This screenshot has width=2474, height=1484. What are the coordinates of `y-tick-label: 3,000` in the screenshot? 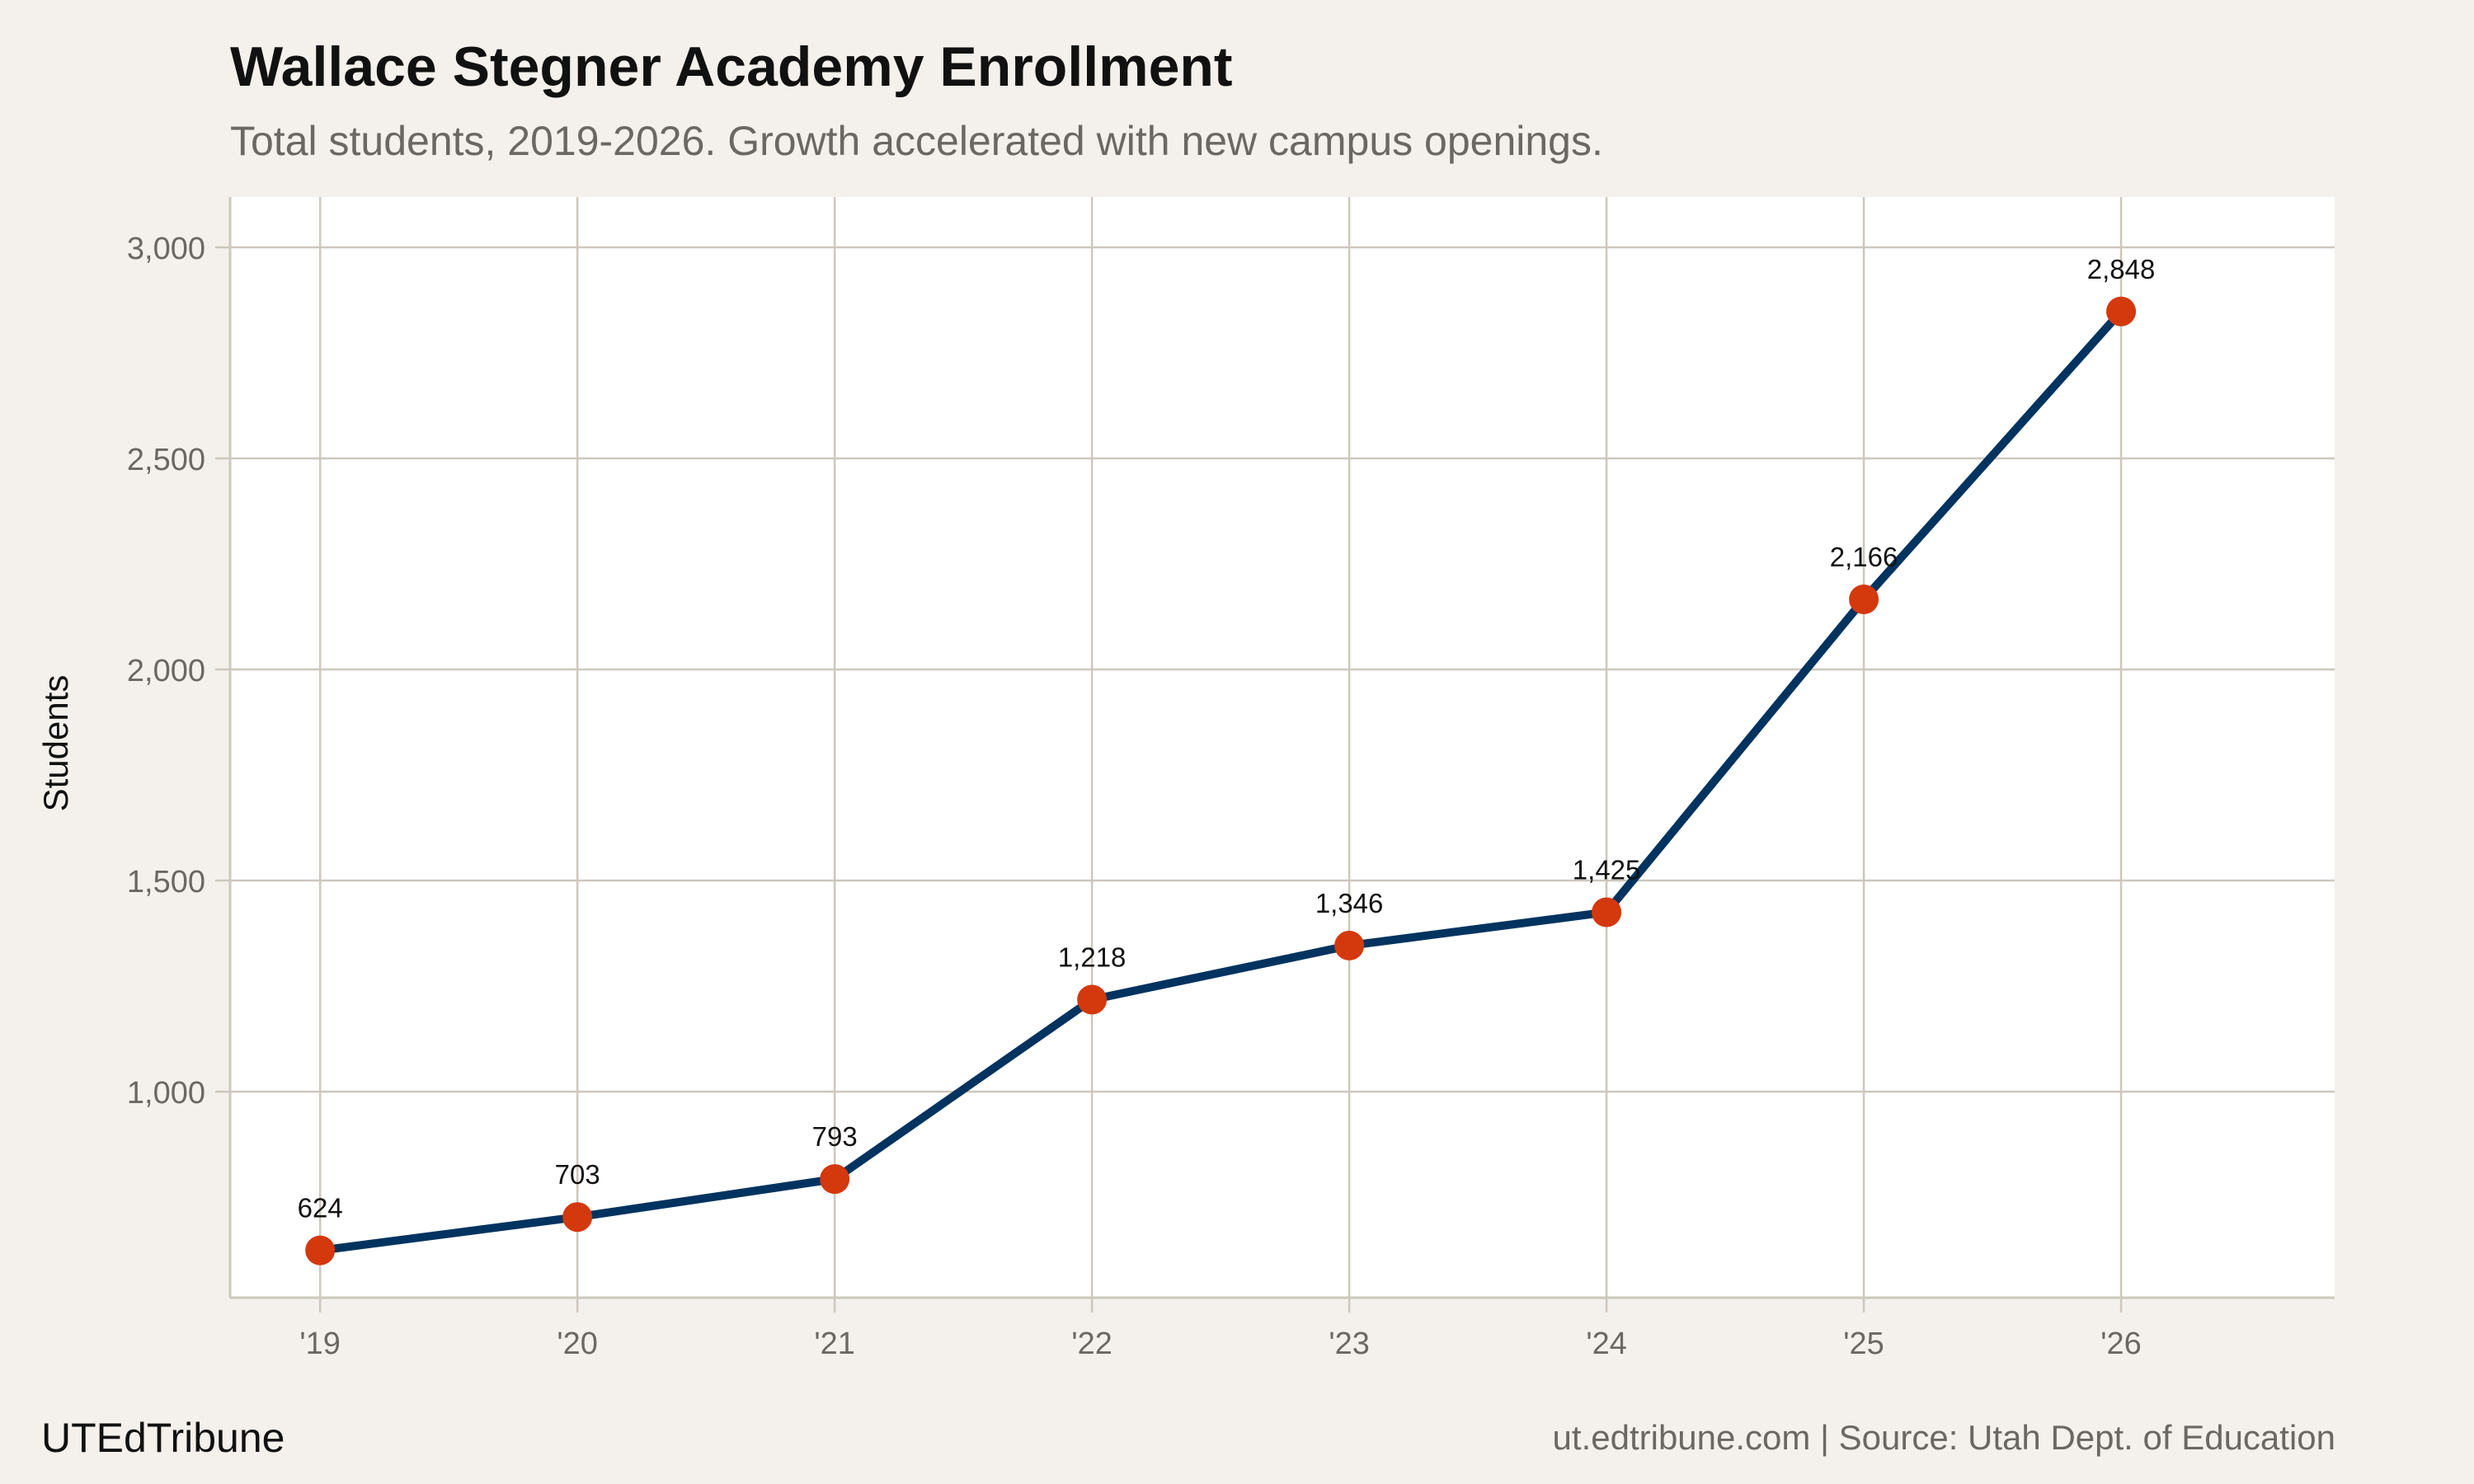 It's located at (166, 249).